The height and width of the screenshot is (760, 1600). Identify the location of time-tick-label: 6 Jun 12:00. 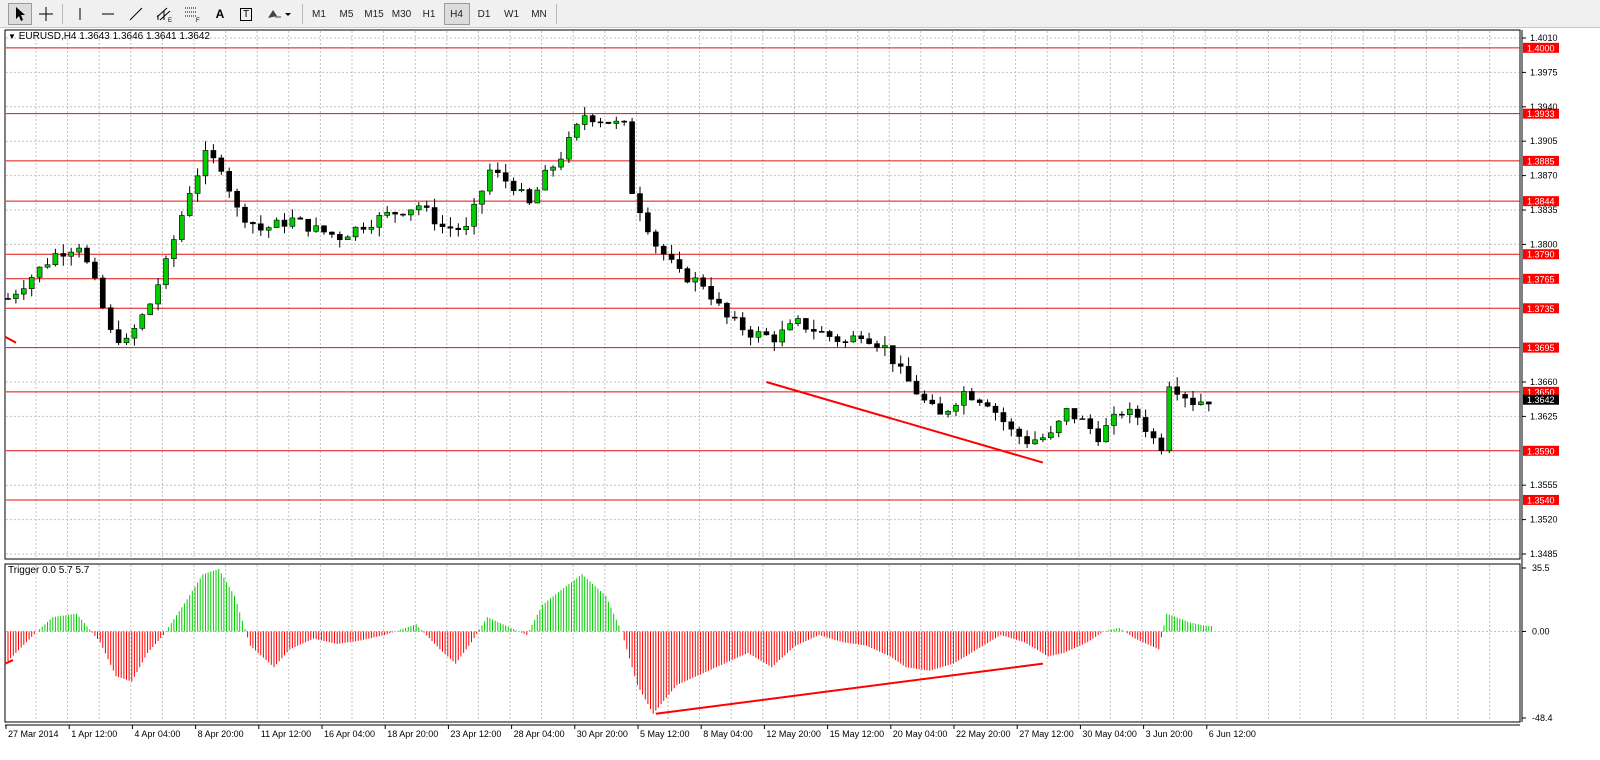
(1232, 734).